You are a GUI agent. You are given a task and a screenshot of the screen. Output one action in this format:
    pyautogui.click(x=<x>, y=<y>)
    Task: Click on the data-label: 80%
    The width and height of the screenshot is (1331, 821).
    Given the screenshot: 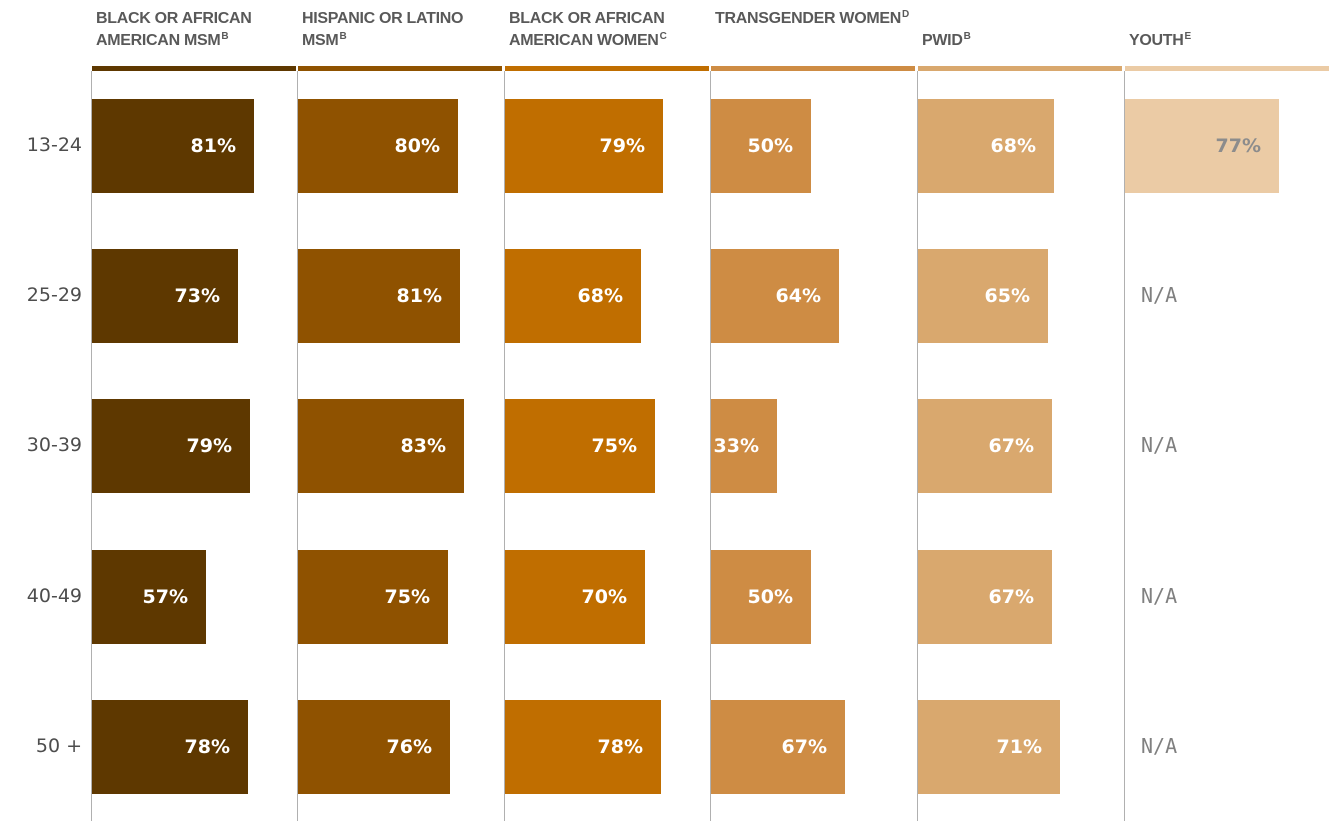 What is the action you would take?
    pyautogui.click(x=417, y=146)
    